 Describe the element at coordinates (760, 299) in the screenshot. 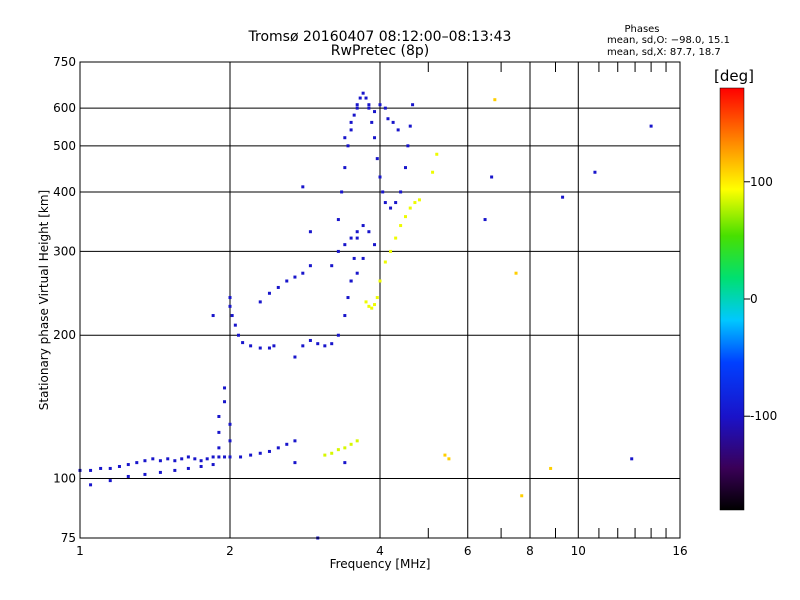

I see `colorbar-ticks: 100 0 -100` at that location.